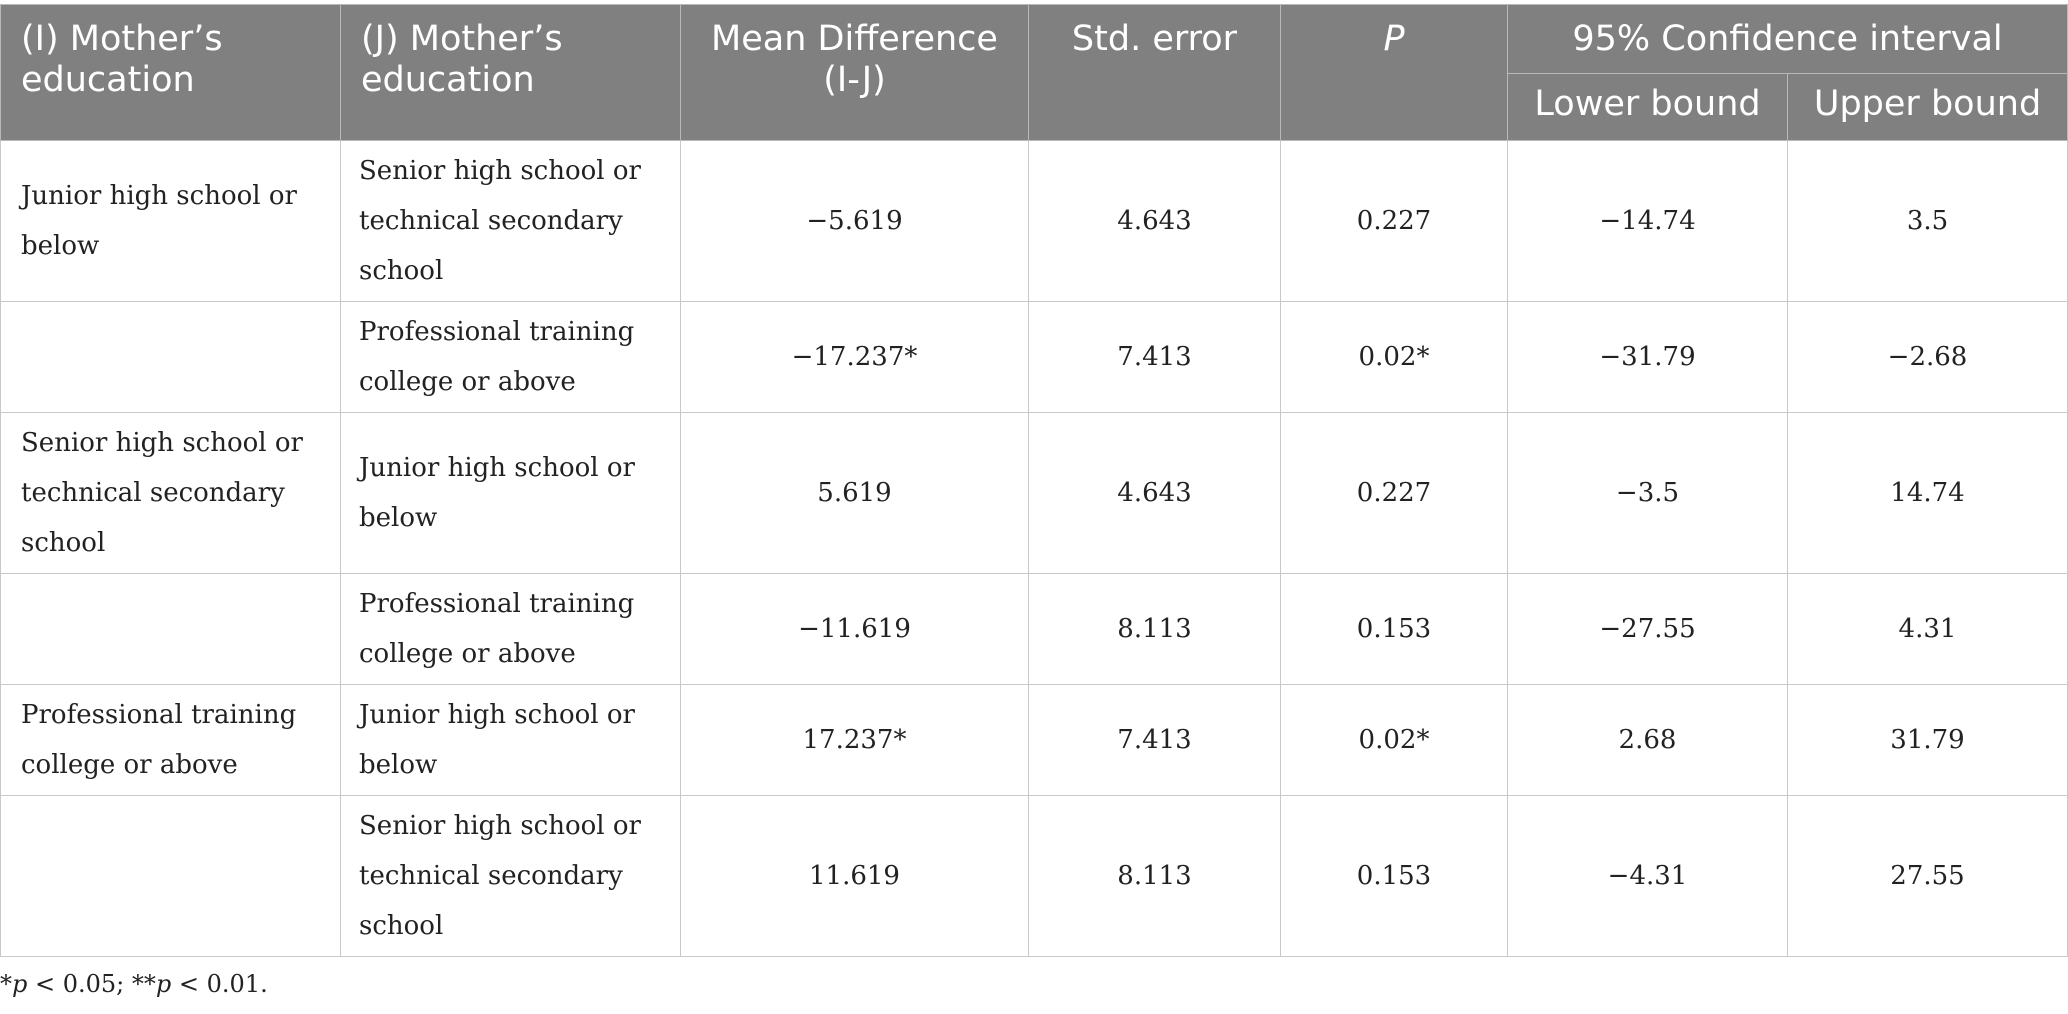  What do you see at coordinates (1647, 629) in the screenshot?
I see `cell-lower: −27.55` at bounding box center [1647, 629].